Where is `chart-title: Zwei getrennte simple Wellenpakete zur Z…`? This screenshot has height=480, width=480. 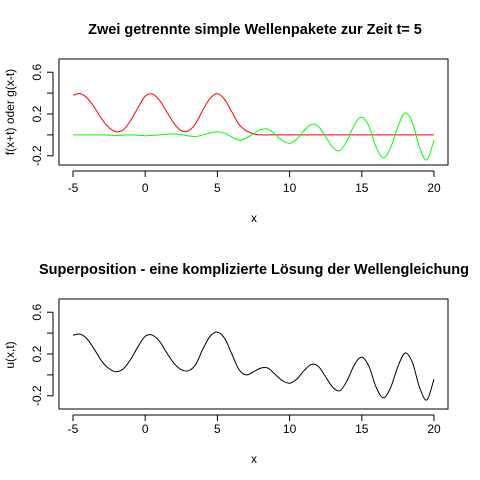
chart-title: Zwei getrennte simple Wellenpakete zur Z… is located at coordinates (255, 30).